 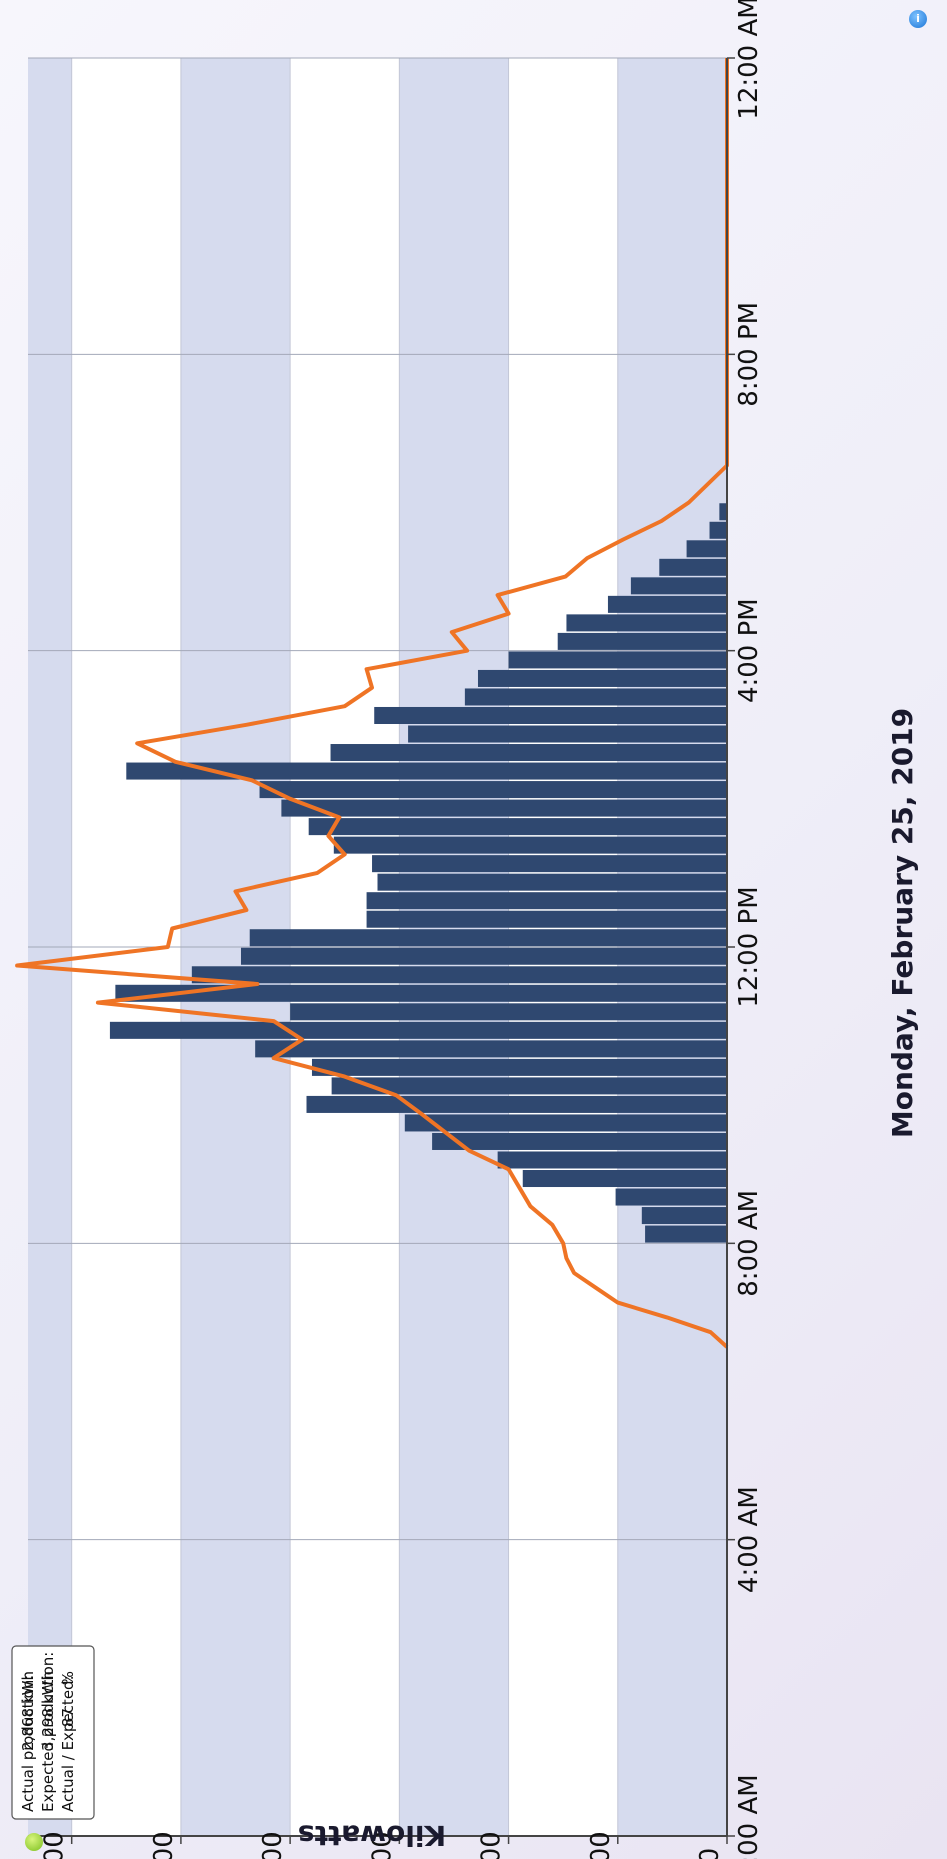 What do you see at coordinates (749, 946) in the screenshot?
I see `x-tick-label: 12:00 PM` at bounding box center [749, 946].